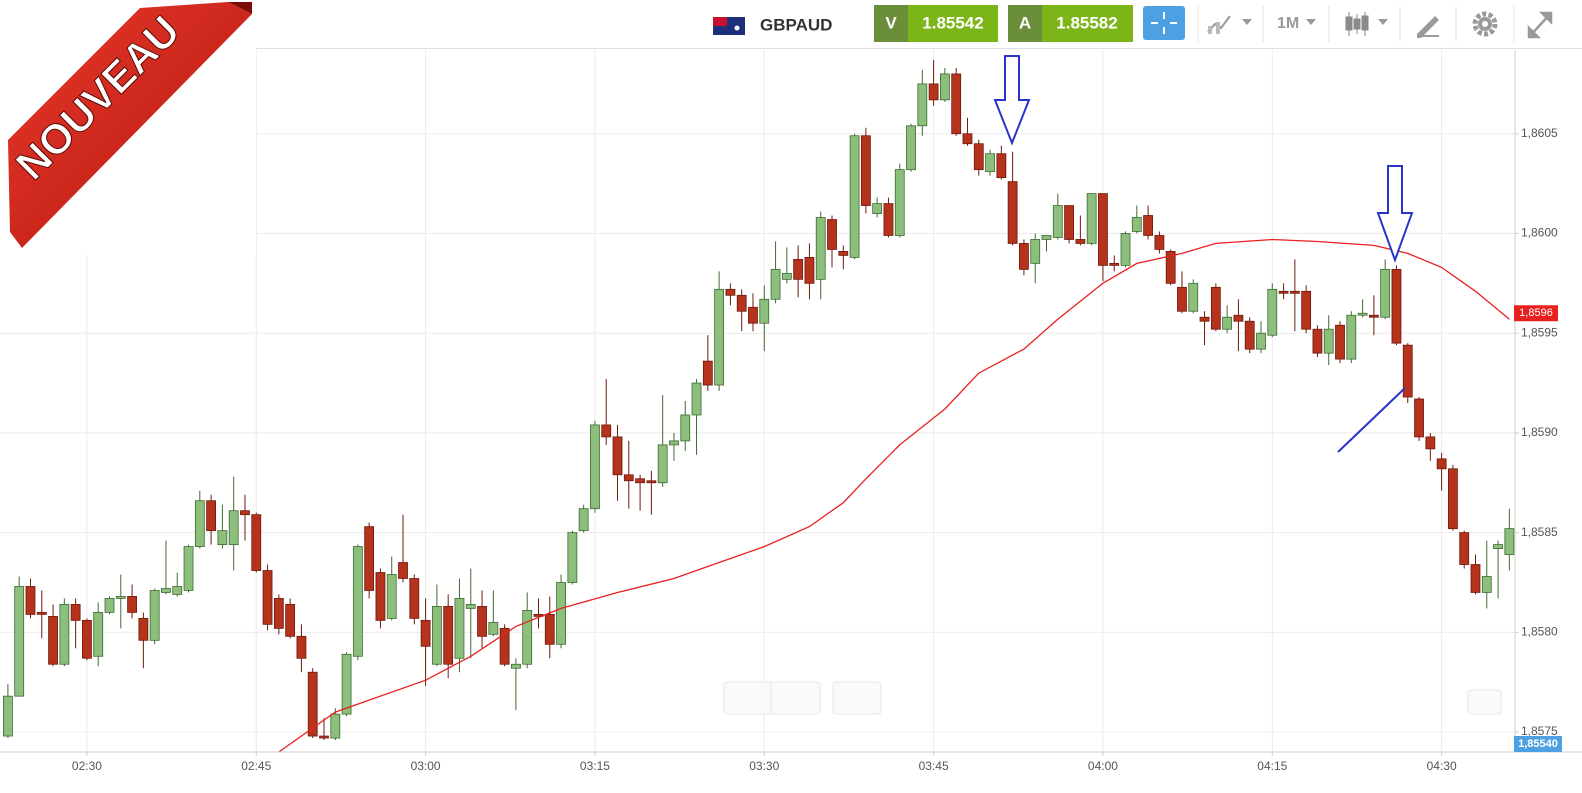  Describe the element at coordinates (1087, 23) in the screenshot. I see `buy-price-box` at that location.